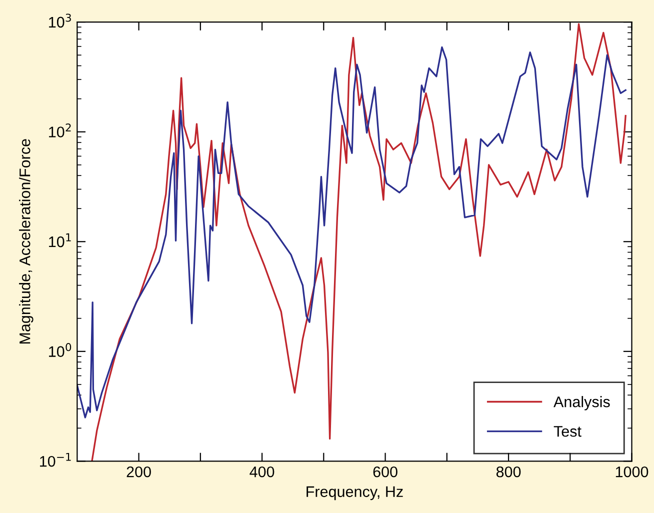  I want to click on x-tick-label: 400, so click(262, 472).